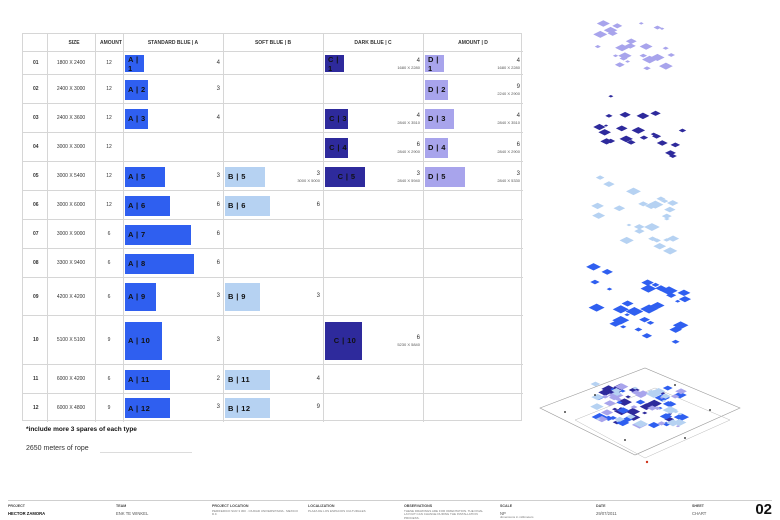 Image resolution: width=780 pixels, height=520 pixels. I want to click on row-size: 3000 X 5400, so click(71, 176).